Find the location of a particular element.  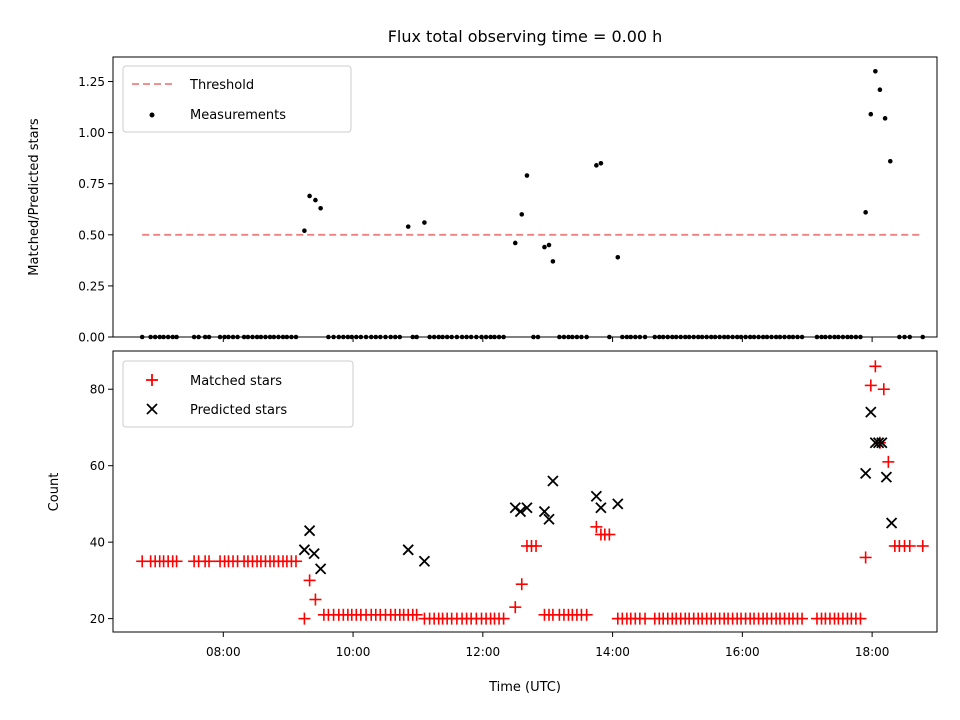

bottom-legend-box is located at coordinates (238, 394).